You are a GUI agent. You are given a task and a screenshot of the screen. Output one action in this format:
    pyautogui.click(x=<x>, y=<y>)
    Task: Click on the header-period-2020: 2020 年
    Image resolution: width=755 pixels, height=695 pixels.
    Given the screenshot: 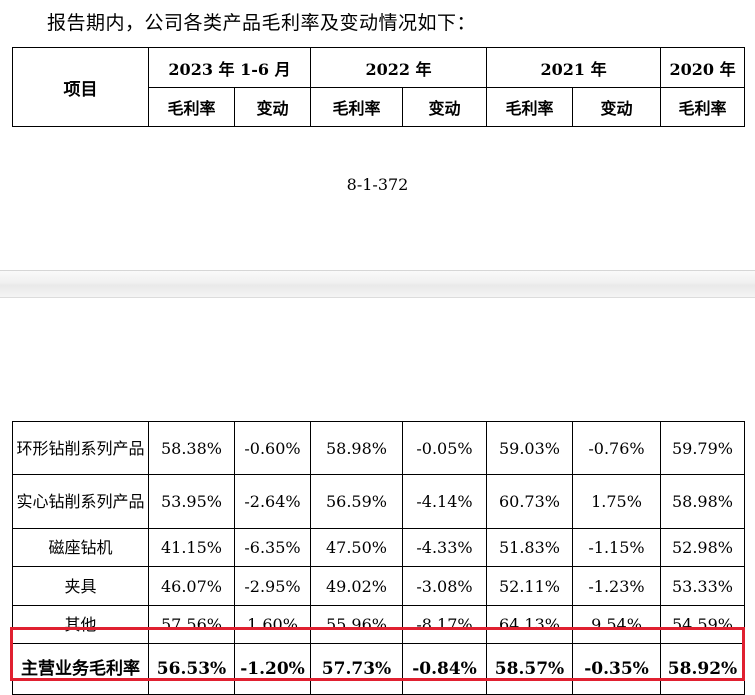 What is the action you would take?
    pyautogui.click(x=703, y=67)
    